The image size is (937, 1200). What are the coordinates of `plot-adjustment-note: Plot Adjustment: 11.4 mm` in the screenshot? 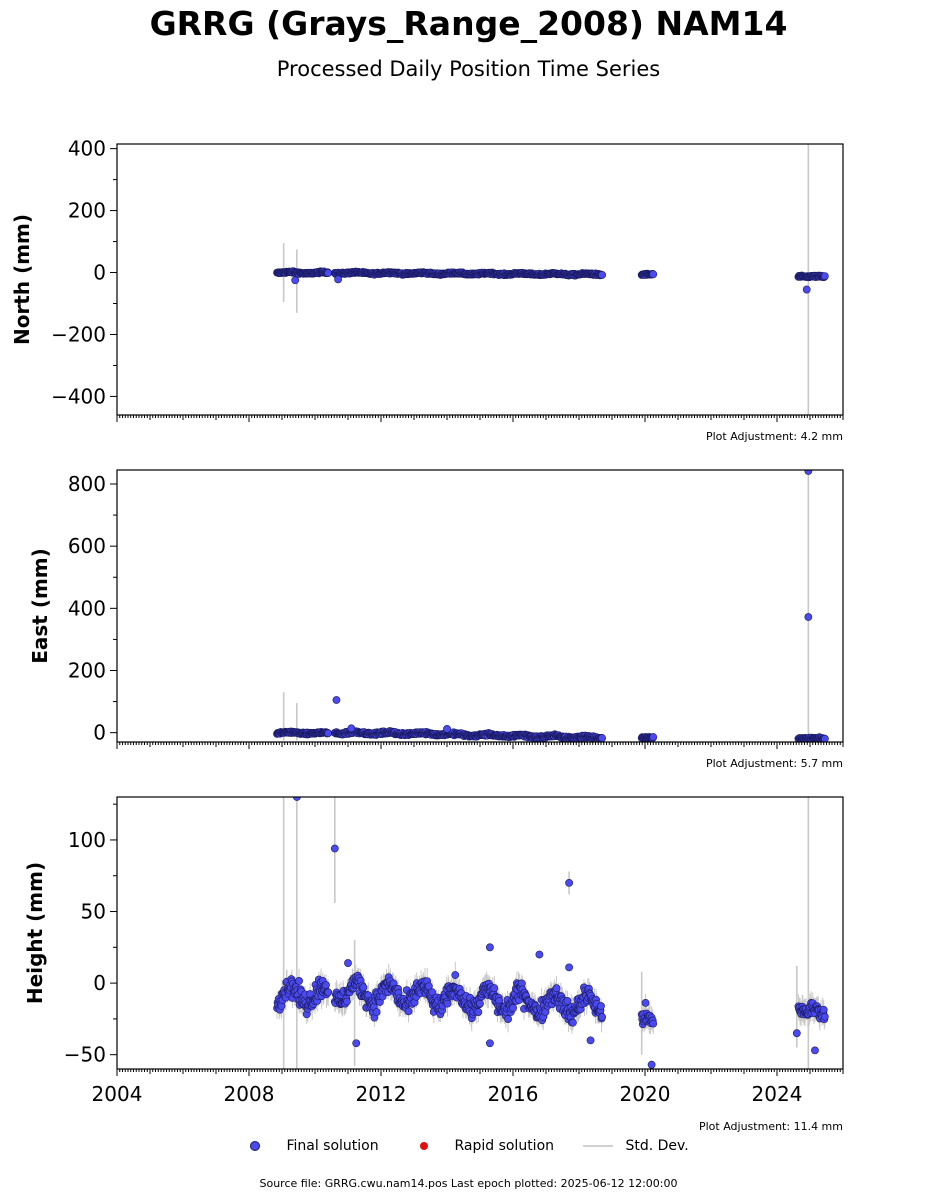 It's located at (771, 1126).